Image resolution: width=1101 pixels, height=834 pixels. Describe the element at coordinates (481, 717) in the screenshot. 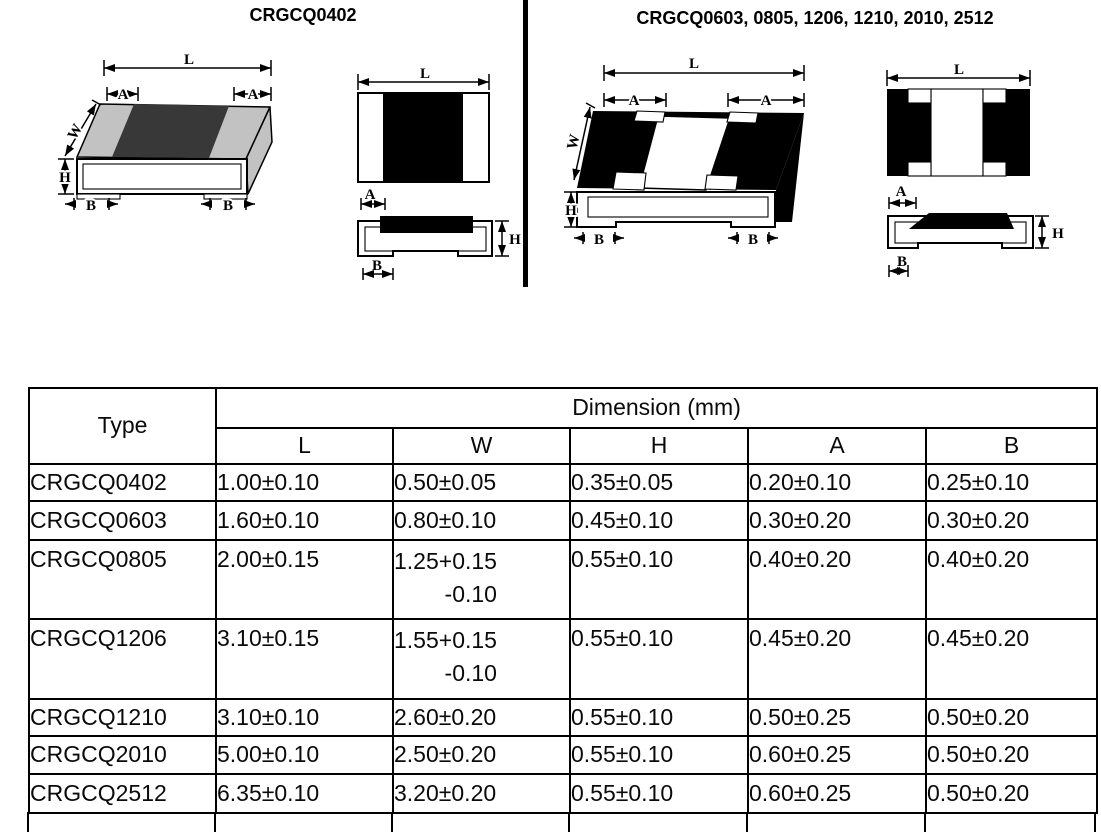

I see `cell-w: 2.60±0.20` at that location.